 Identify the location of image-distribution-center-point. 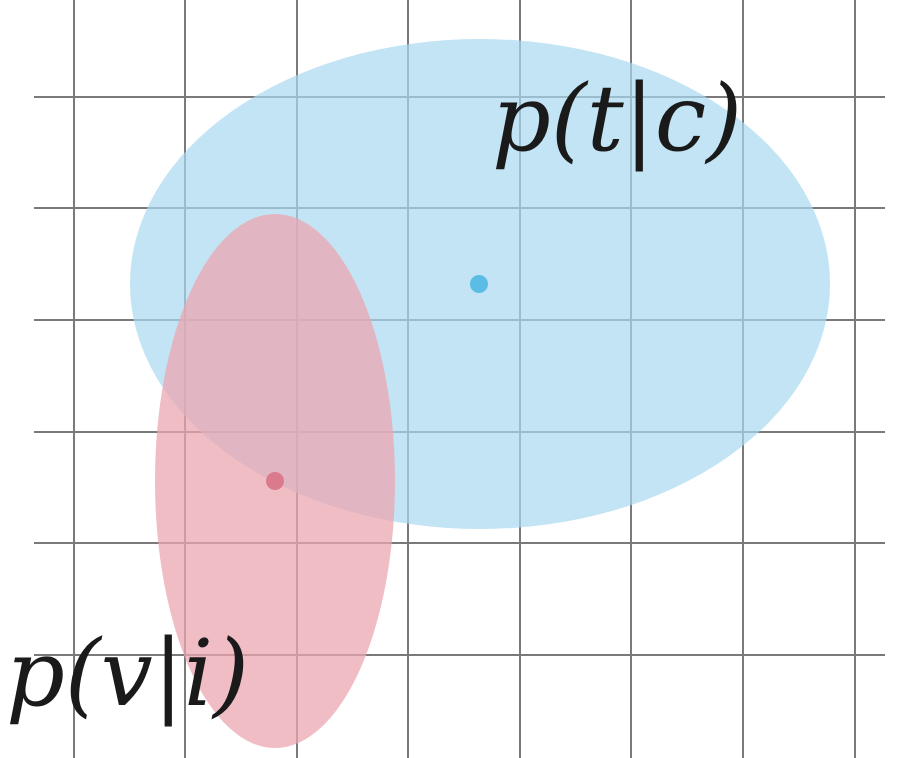
(275, 481).